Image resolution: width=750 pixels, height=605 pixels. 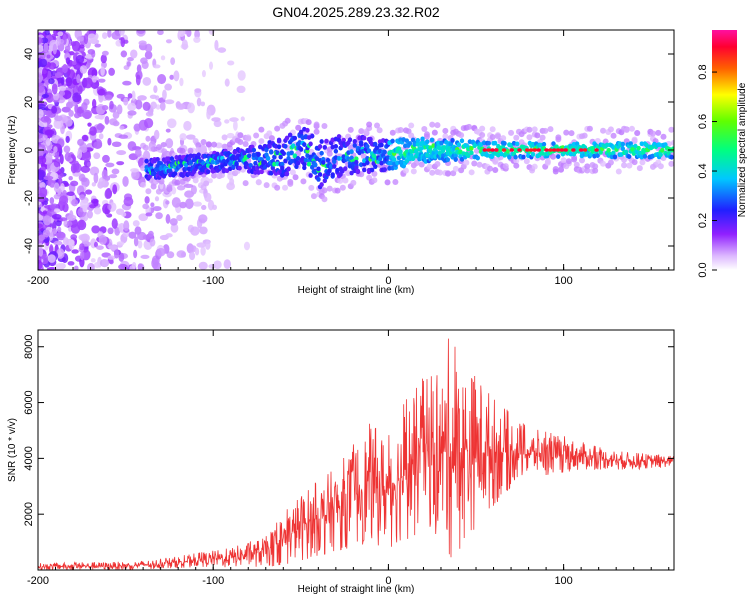 I want to click on snr-x-axis-label: Height of straight line (km), so click(x=356, y=589).